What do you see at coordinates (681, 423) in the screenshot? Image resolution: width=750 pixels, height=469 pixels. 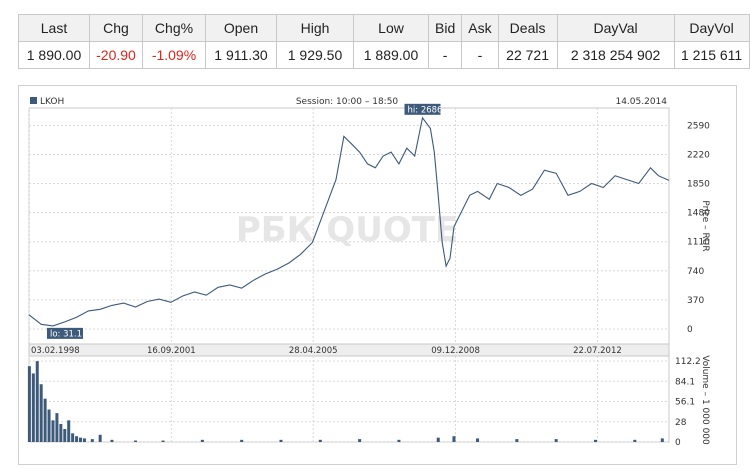 I see `volume-y-tick-label: 28` at bounding box center [681, 423].